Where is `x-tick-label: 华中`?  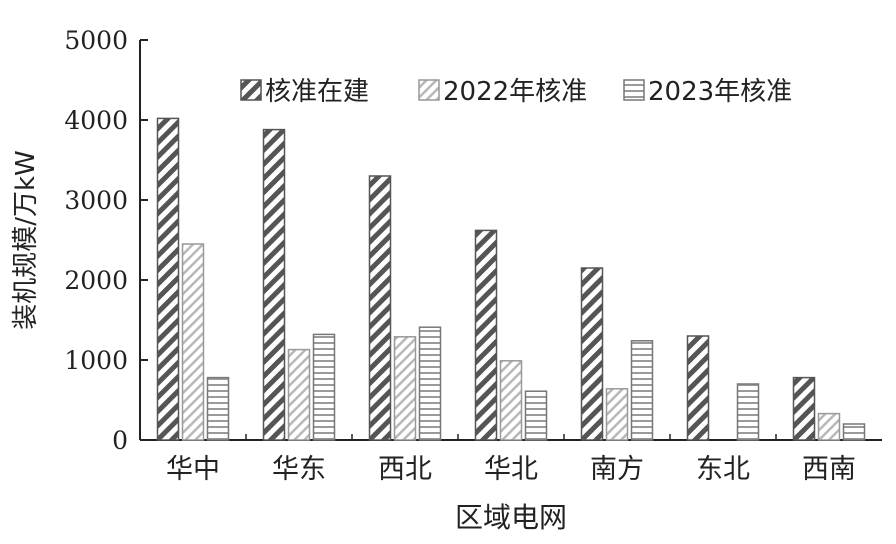
x-tick-label: 华中 is located at coordinates (193, 469).